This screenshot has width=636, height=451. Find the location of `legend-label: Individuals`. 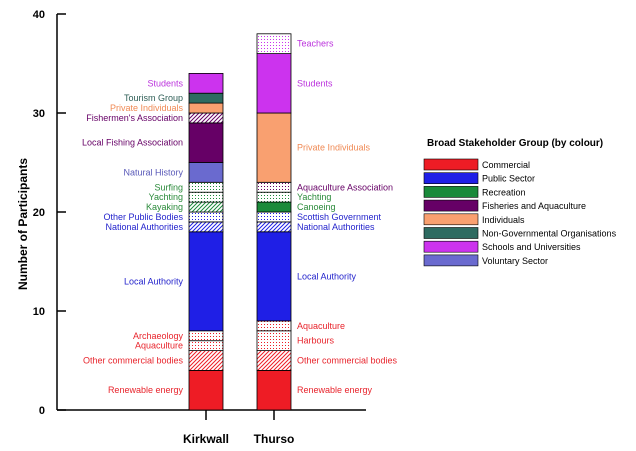

legend-label: Individuals is located at coordinates (503, 220).